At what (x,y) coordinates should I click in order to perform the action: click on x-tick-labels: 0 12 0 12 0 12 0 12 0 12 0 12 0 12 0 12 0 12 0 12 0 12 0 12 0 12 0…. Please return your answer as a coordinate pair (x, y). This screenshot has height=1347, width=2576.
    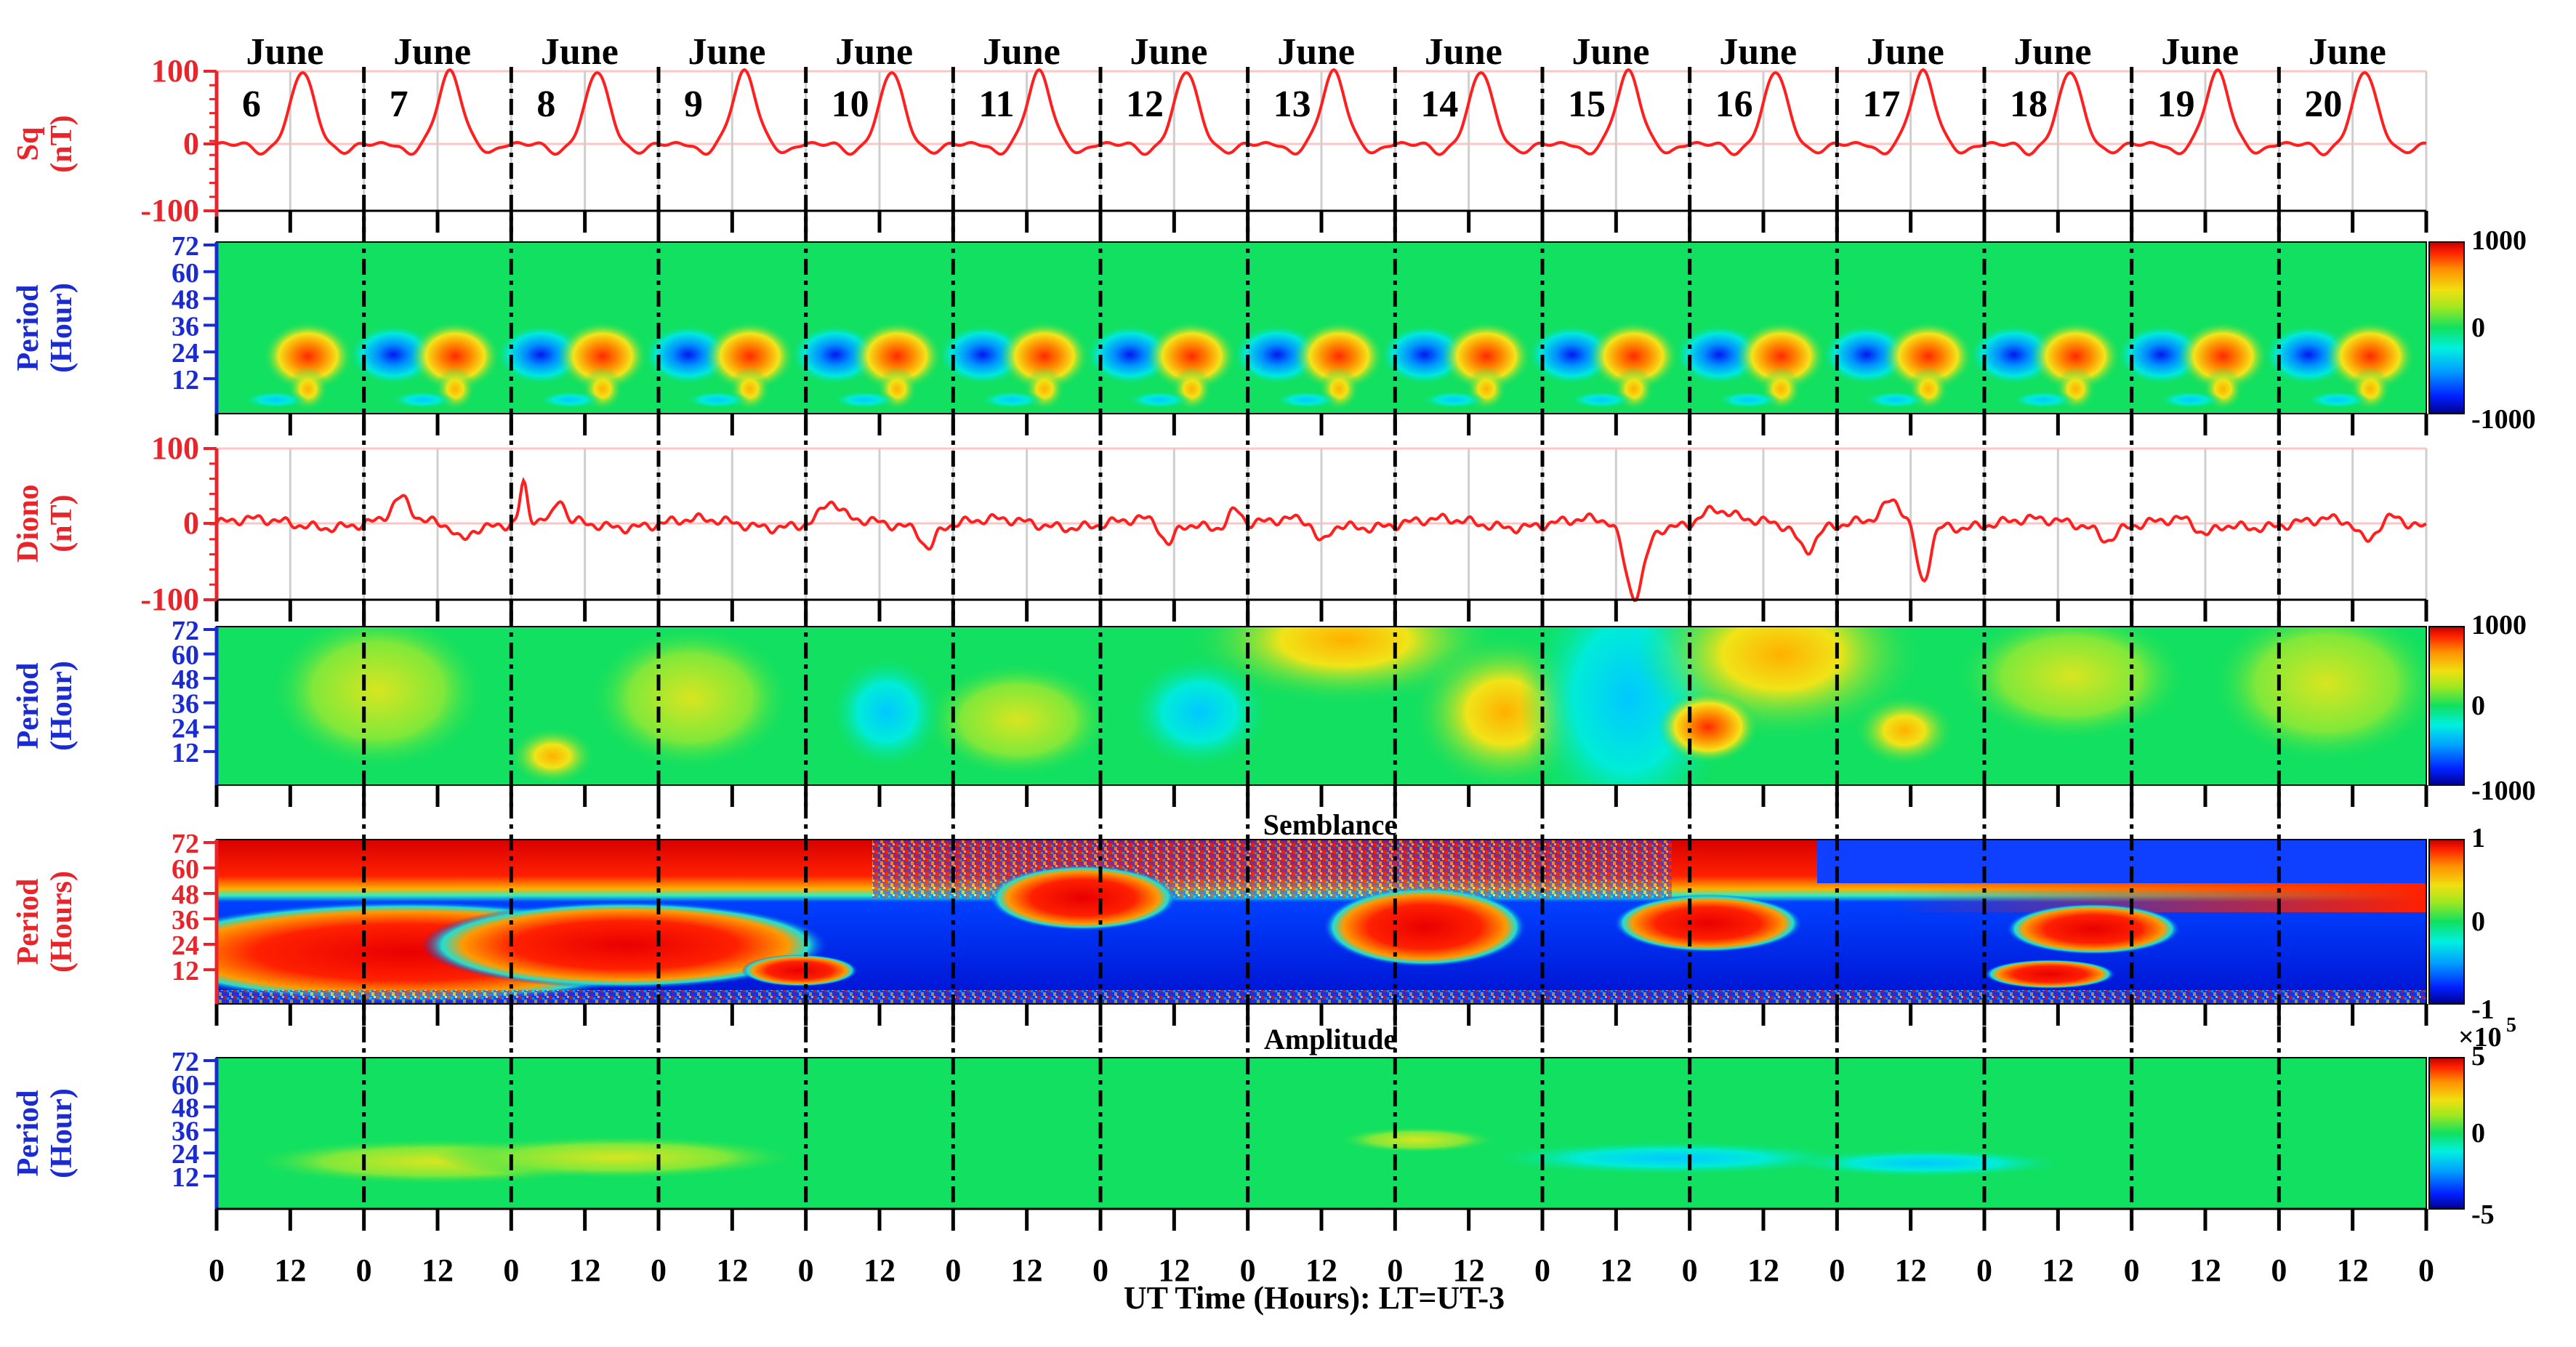
    Looking at the image, I should click on (1321, 1270).